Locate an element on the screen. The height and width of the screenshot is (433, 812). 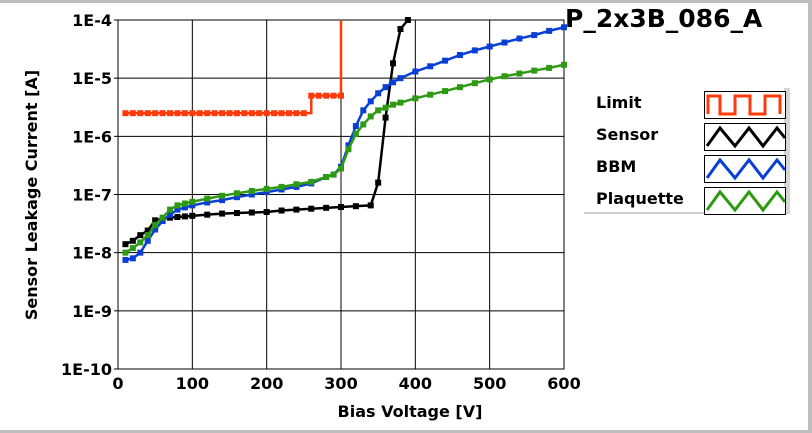
y-tick-label: 1E-9 is located at coordinates (92, 311).